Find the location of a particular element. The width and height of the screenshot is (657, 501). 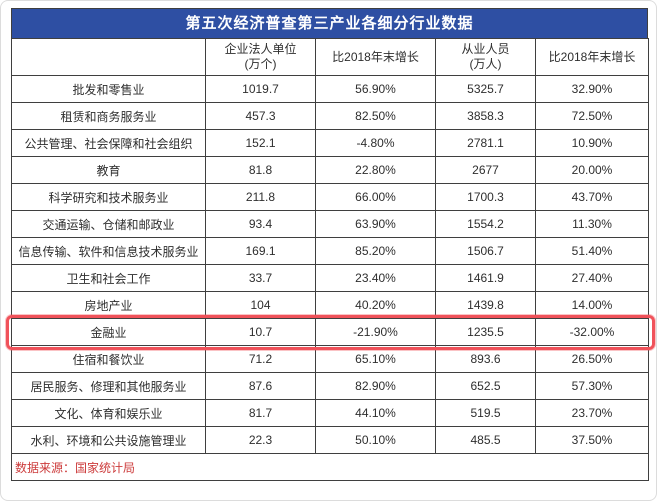

units-cell: 22.3 is located at coordinates (260, 440).